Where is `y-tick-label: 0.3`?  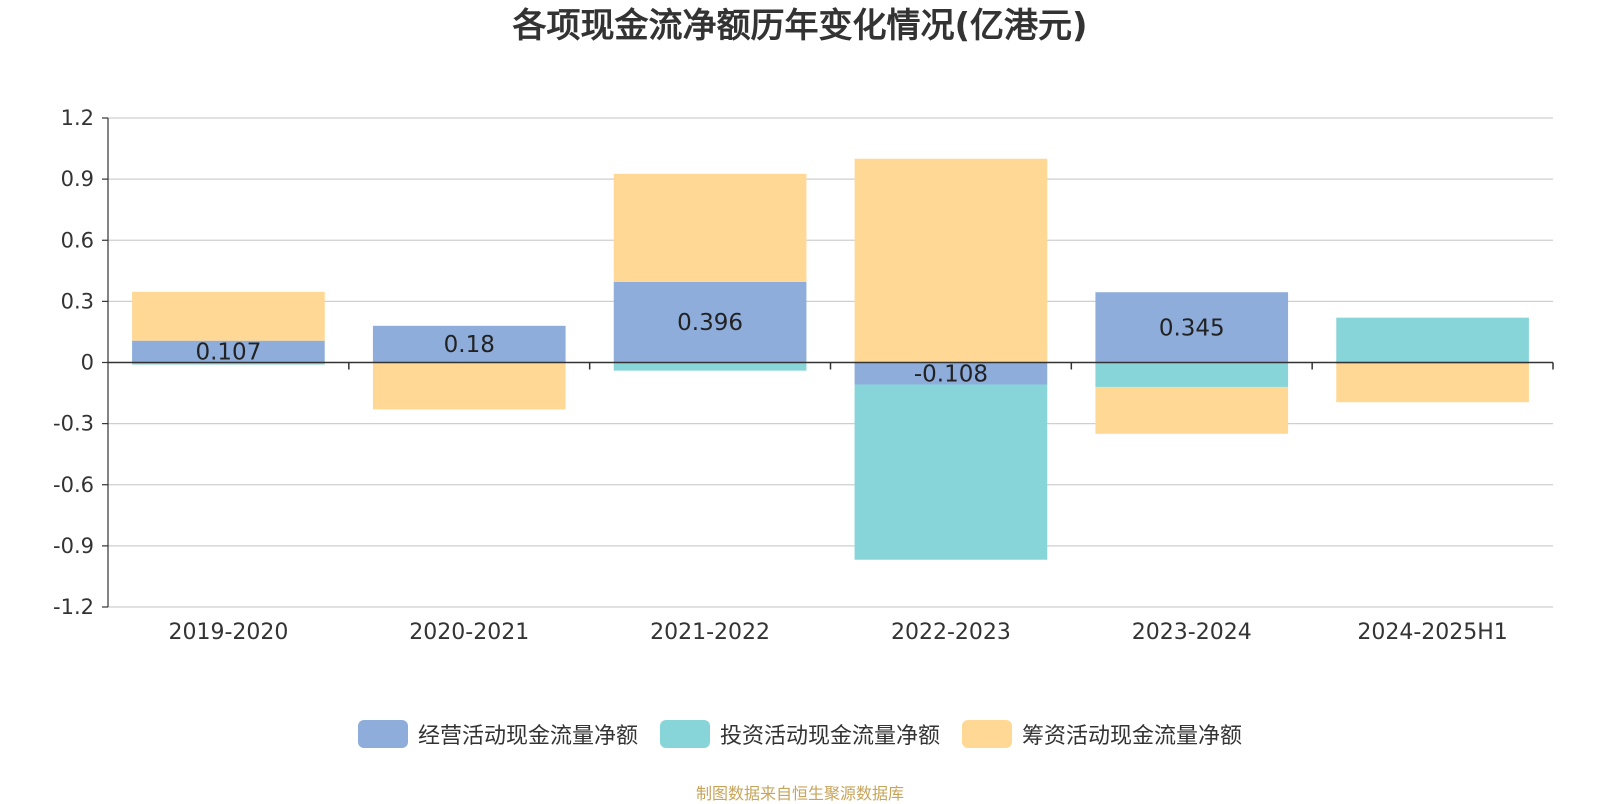
y-tick-label: 0.3 is located at coordinates (77, 301).